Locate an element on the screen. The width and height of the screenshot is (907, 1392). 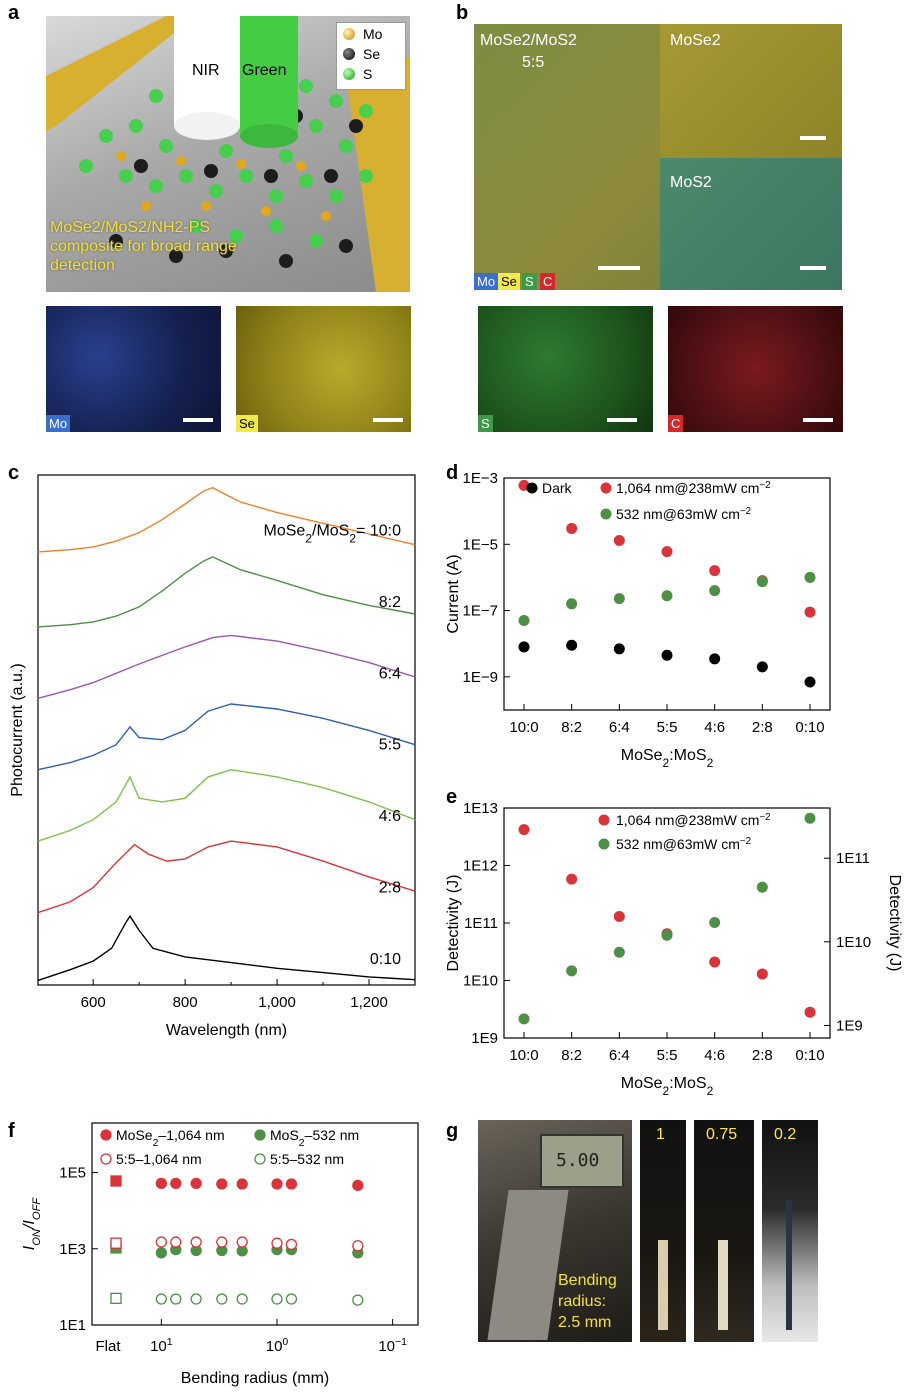
bending-line-1: Bending is located at coordinates (587, 1280).